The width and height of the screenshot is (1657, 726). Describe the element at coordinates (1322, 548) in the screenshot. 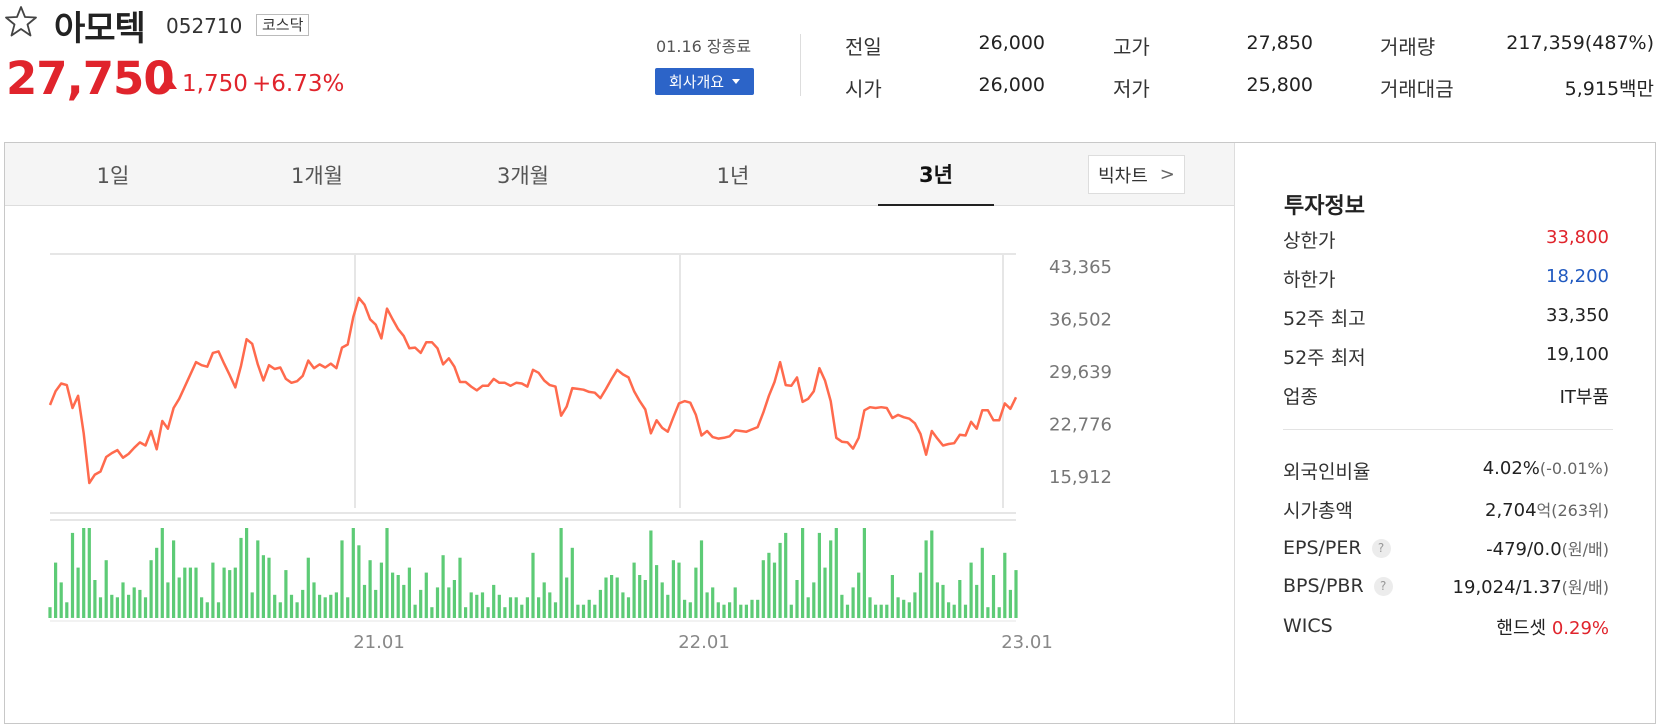

I see `eps-per-label: EPS/PER` at that location.